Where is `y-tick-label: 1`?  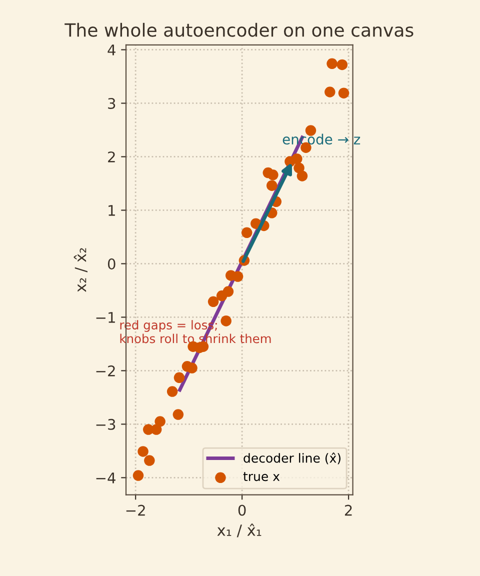
y-tick-label: 1 is located at coordinates (111, 210).